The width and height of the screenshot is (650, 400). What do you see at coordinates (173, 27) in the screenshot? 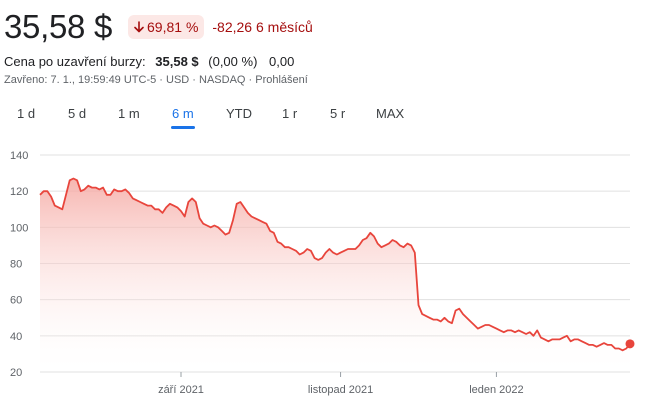
I see `change-percent: 69,81 %` at bounding box center [173, 27].